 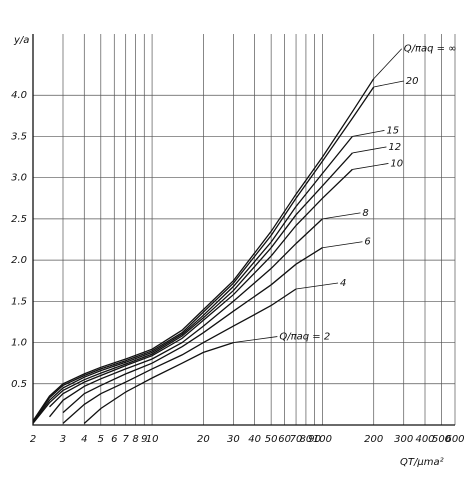 What do you see at coordinates (306, 439) in the screenshot?
I see `x-tick-label: 80` at bounding box center [306, 439].